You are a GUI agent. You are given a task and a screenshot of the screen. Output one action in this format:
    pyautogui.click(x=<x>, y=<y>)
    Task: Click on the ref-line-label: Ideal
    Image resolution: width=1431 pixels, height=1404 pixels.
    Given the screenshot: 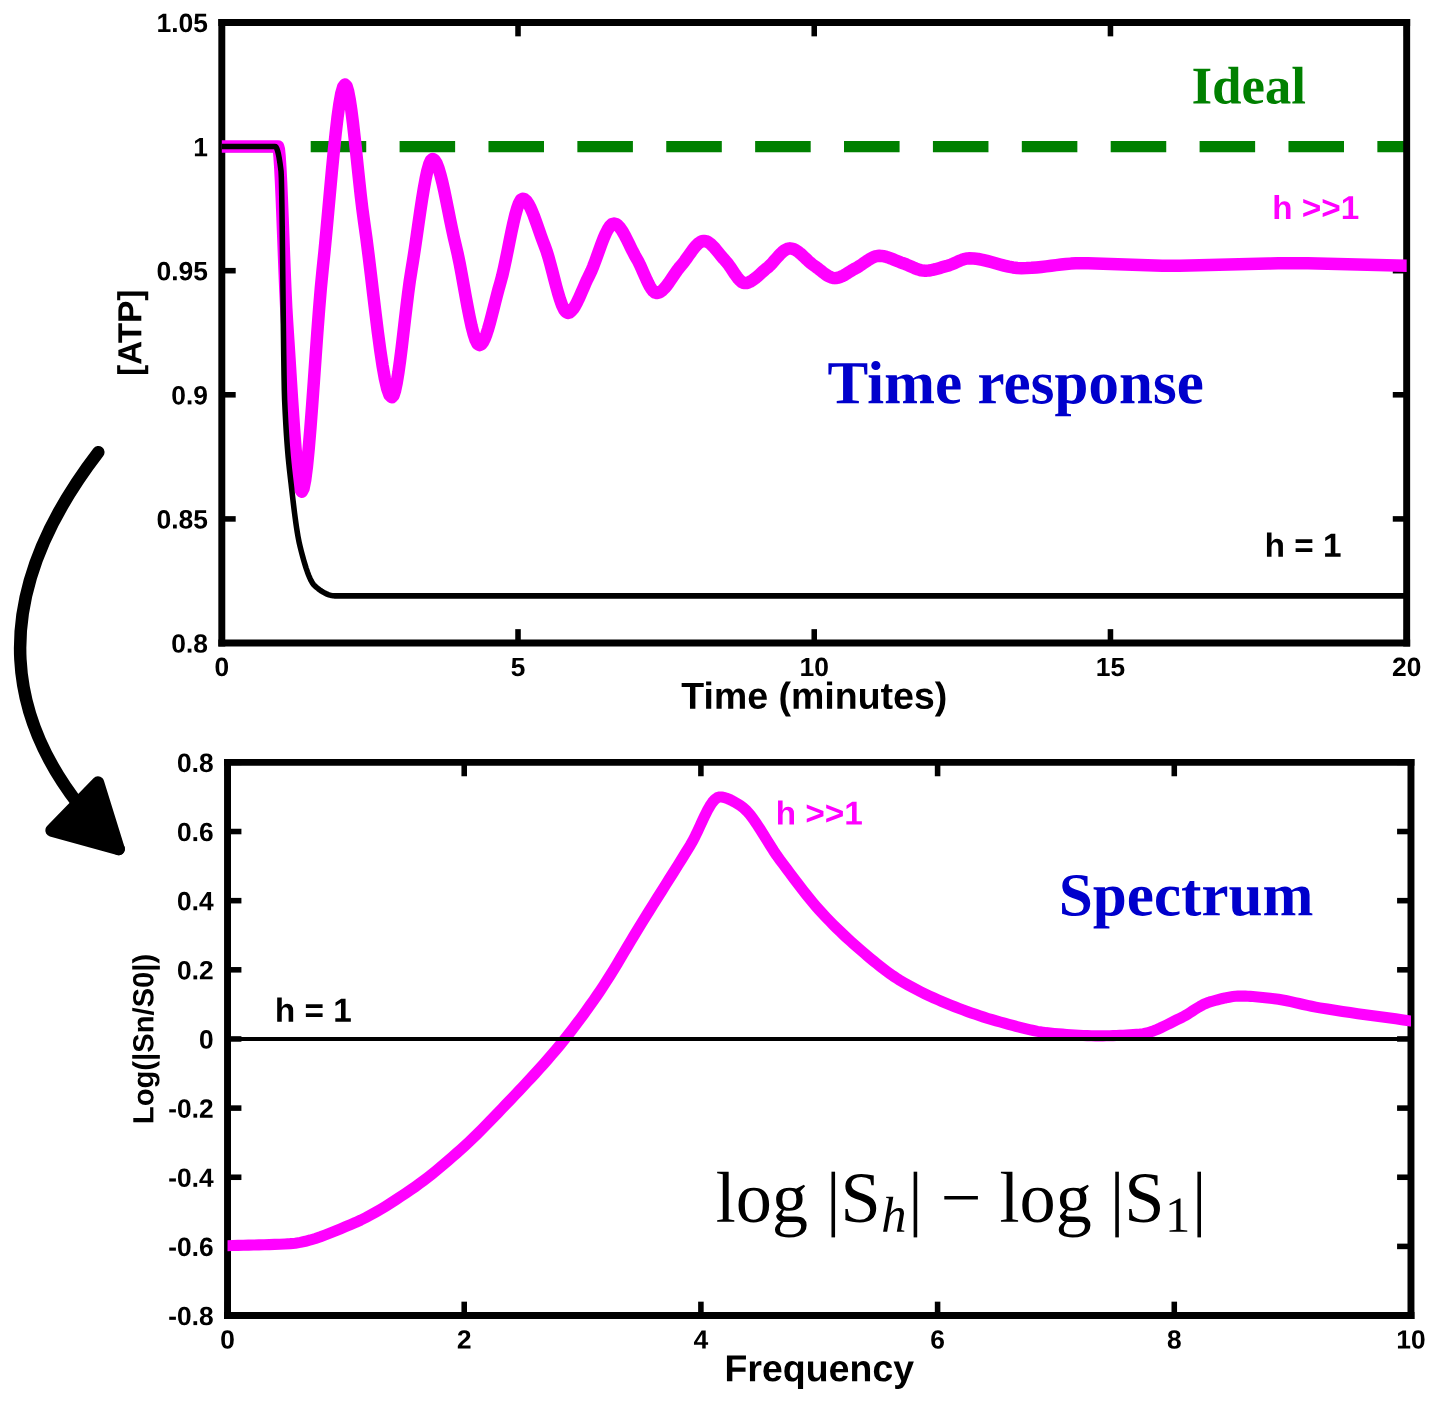 What is the action you would take?
    pyautogui.click(x=1249, y=85)
    